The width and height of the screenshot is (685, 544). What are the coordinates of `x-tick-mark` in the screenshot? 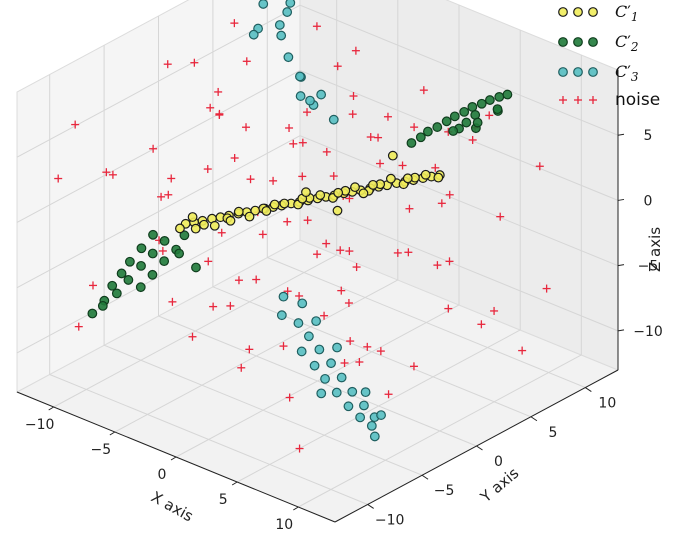 It's located at (296, 508).